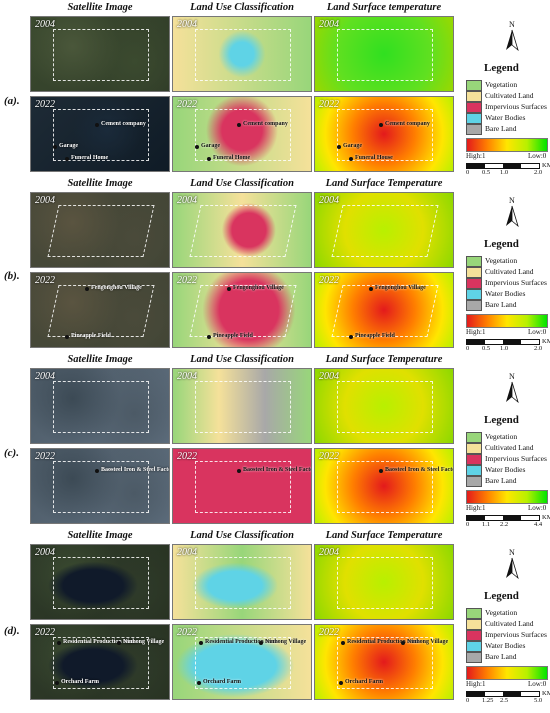 This screenshot has height=713, width=550. What do you see at coordinates (12, 276) in the screenshot?
I see `panel-label: (b).` at bounding box center [12, 276].